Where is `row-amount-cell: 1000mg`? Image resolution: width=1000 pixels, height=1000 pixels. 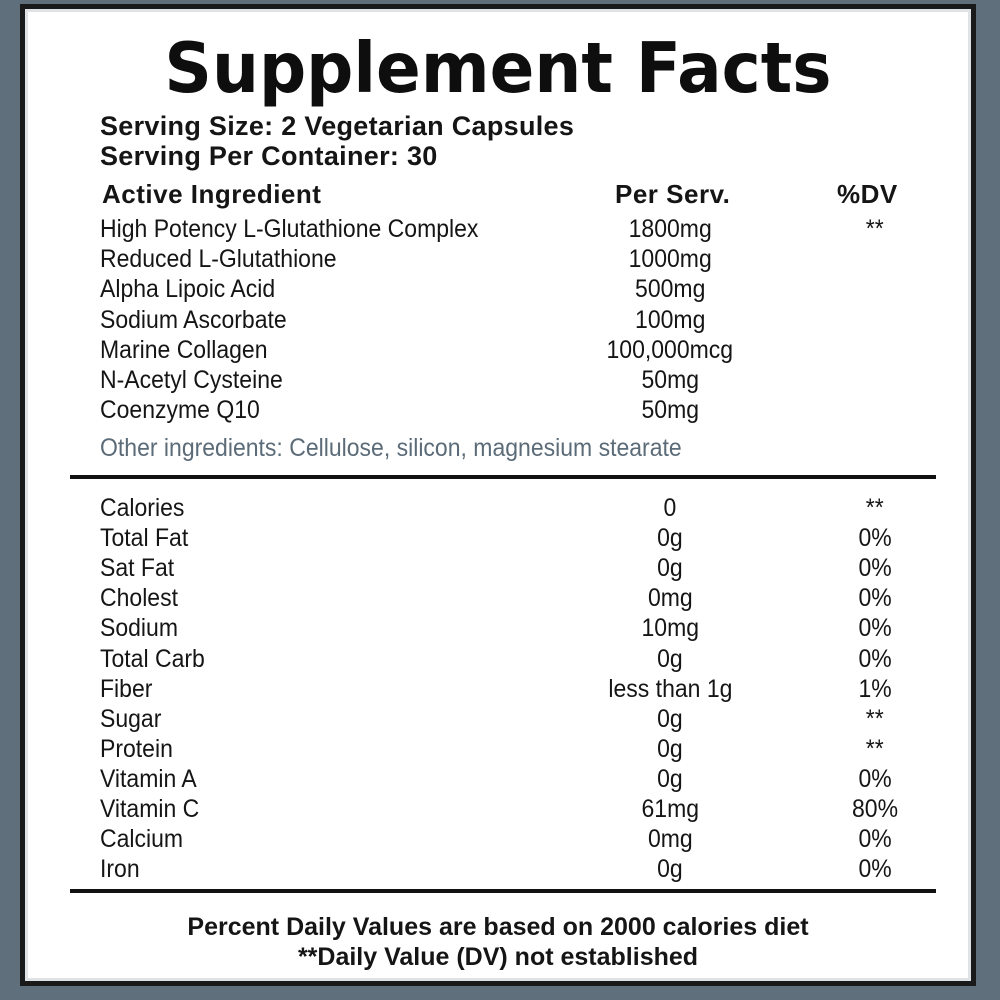
row-amount-cell: 1000mg is located at coordinates (670, 259).